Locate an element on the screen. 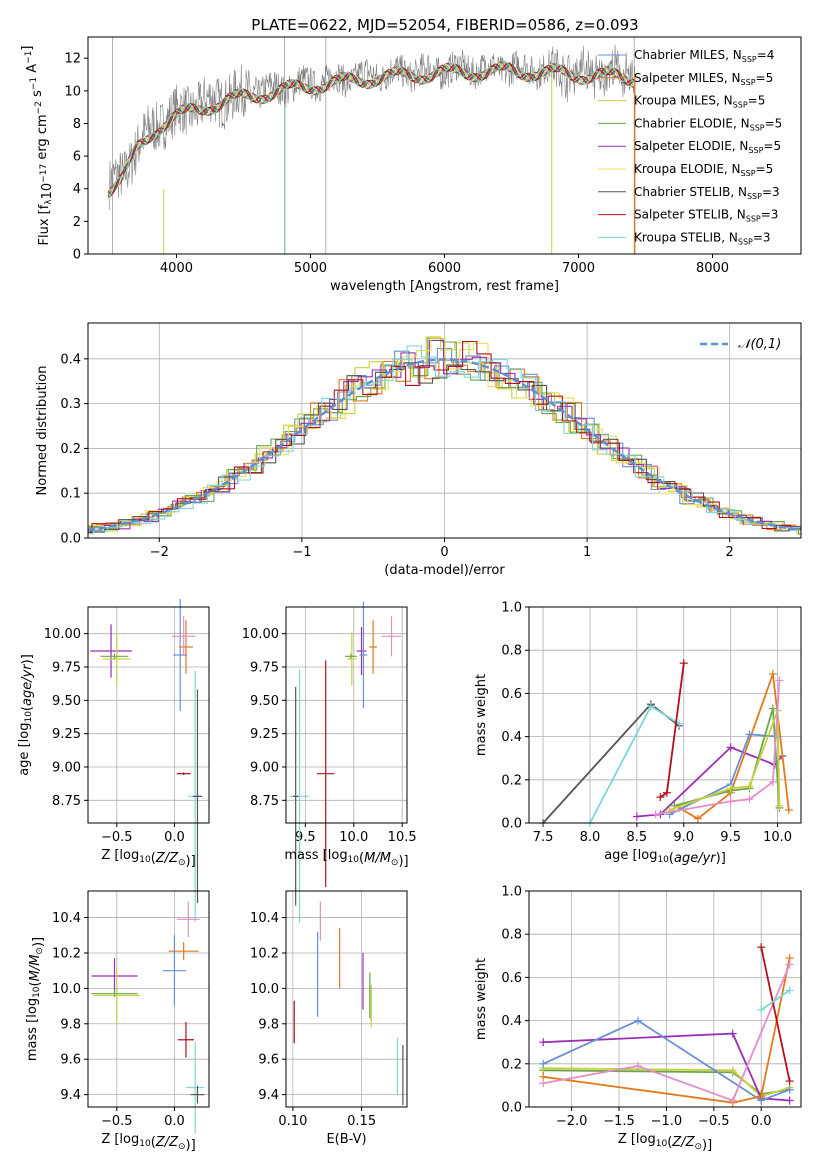  age_vs_Z-plot is located at coordinates (146, 760).